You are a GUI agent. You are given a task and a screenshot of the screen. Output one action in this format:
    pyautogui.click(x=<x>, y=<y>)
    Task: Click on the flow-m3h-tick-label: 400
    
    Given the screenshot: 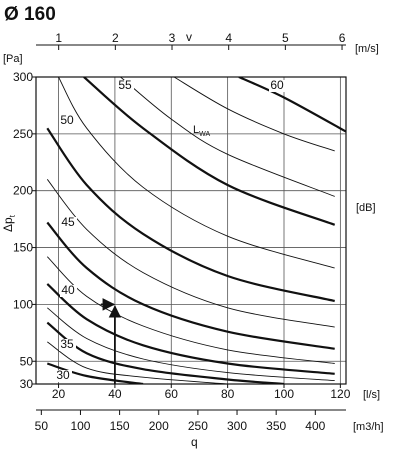 What is the action you would take?
    pyautogui.click(x=315, y=426)
    